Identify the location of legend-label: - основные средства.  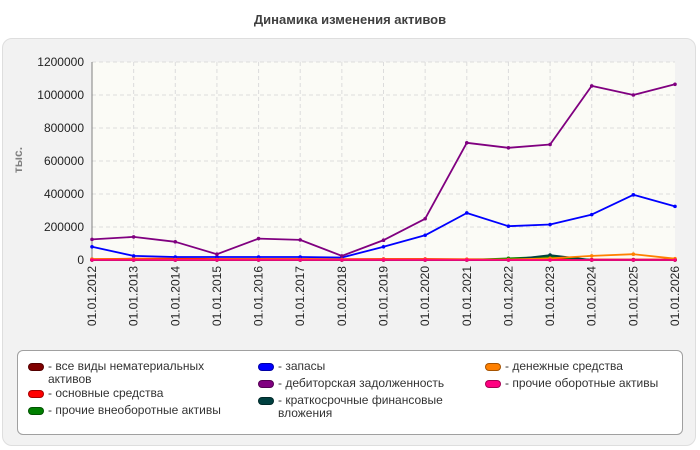
(106, 393).